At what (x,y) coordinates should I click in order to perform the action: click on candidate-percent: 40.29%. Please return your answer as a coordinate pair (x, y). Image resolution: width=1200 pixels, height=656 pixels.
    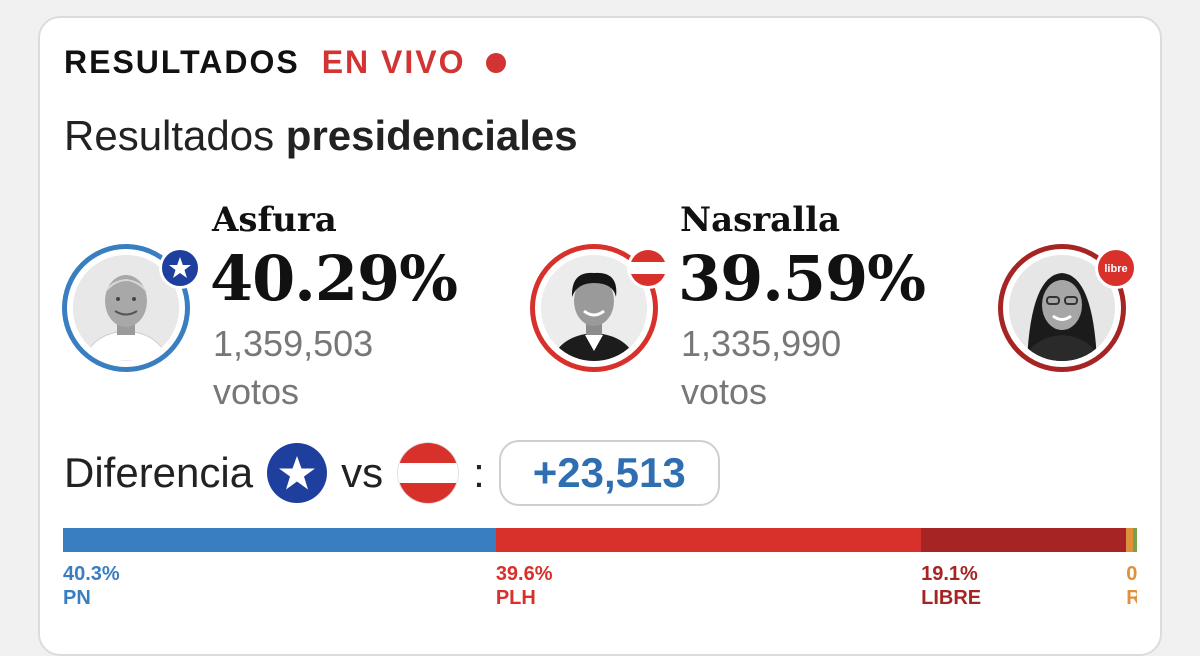
    Looking at the image, I should click on (334, 278).